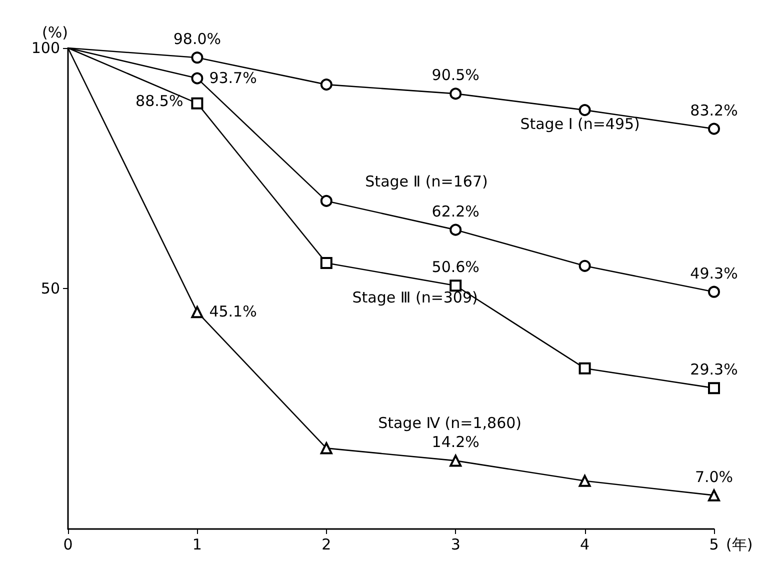 The height and width of the screenshot is (577, 782). I want to click on data-label: 93.7%, so click(233, 77).